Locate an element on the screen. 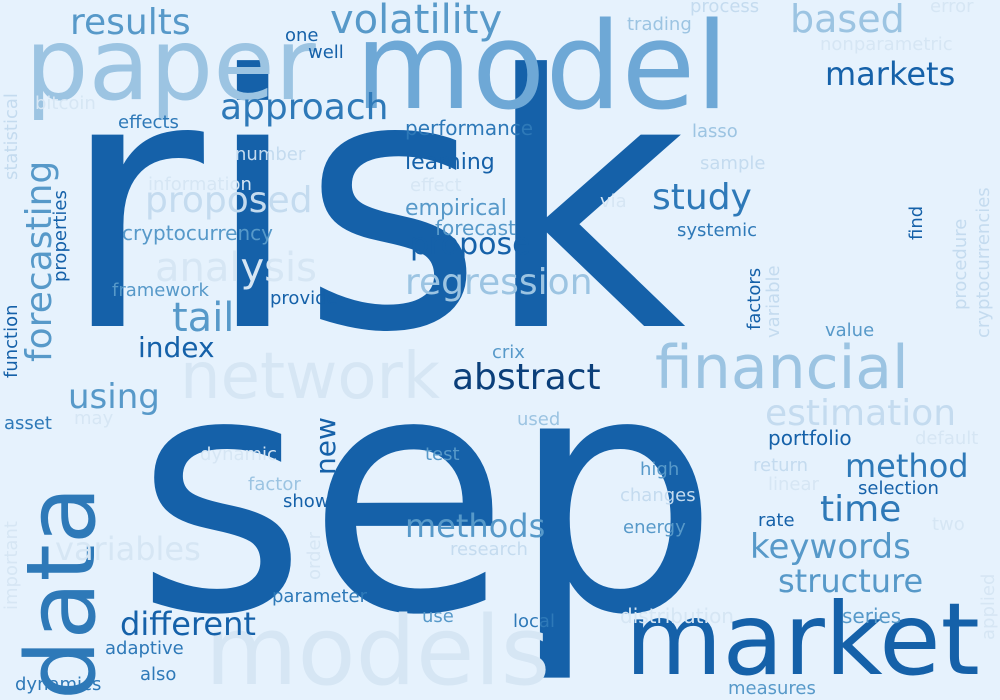 The width and height of the screenshot is (1000, 700). word-two: two is located at coordinates (948, 524).